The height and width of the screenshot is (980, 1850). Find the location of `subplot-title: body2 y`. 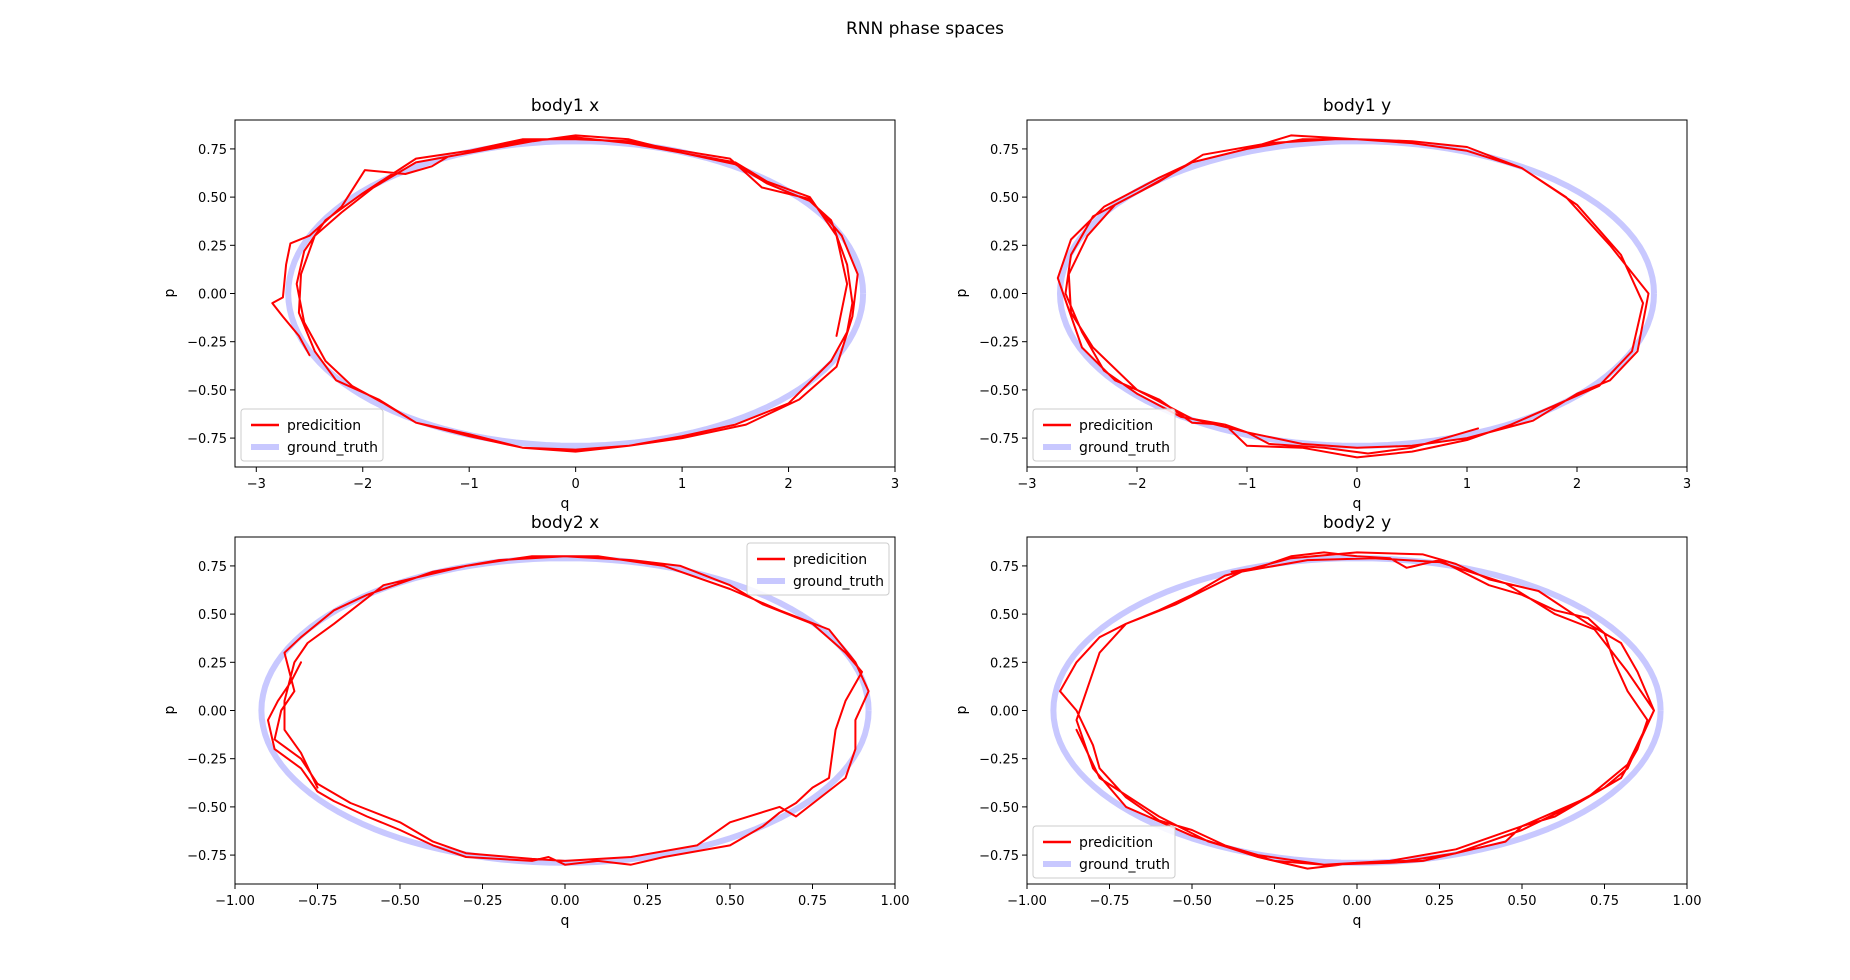

subplot-title: body2 y is located at coordinates (1357, 523).